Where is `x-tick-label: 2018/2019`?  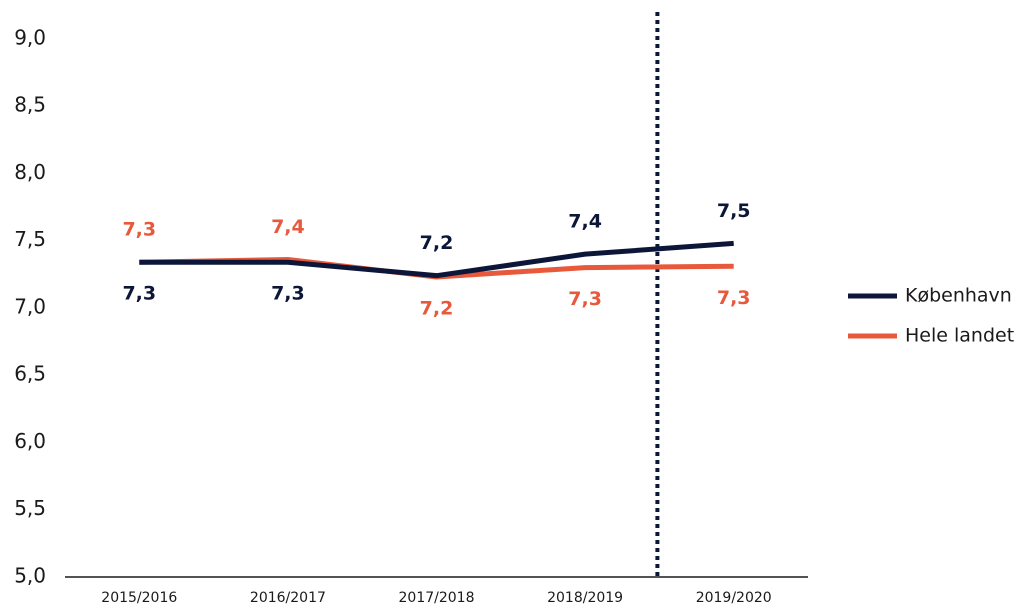 x-tick-label: 2018/2019 is located at coordinates (585, 598).